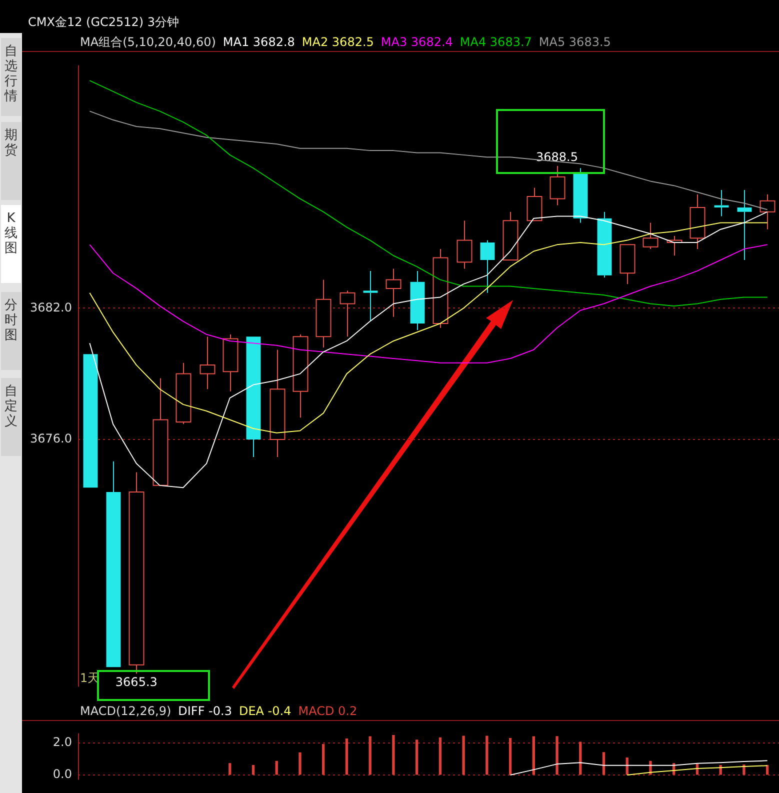  What do you see at coordinates (574, 42) in the screenshot?
I see `text: MA5 3683.5` at bounding box center [574, 42].